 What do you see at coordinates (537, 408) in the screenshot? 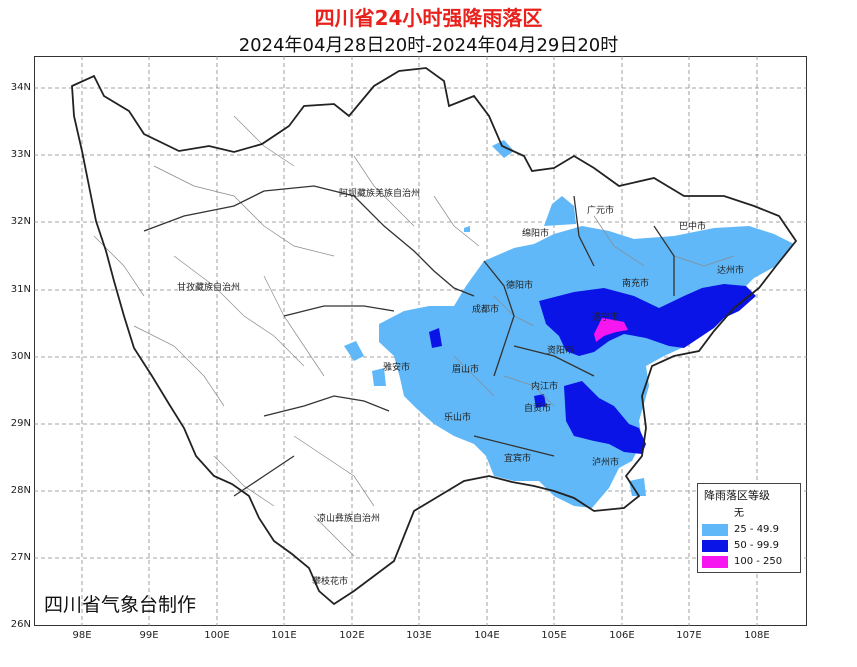
I see `label-zigong: 自贡市` at bounding box center [537, 408].